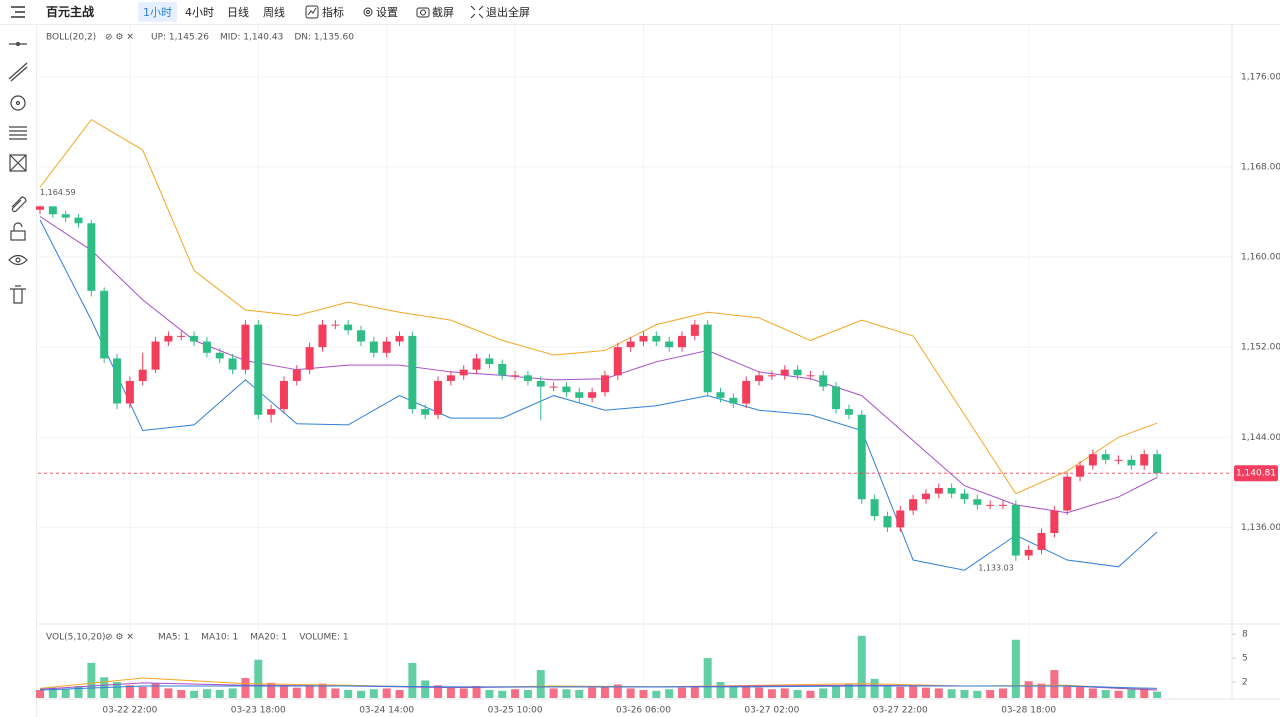 Image resolution: width=1280 pixels, height=717 pixels. What do you see at coordinates (119, 38) in the screenshot?
I see `indicator-controls: ⊘ ⚙ ✕` at bounding box center [119, 38].